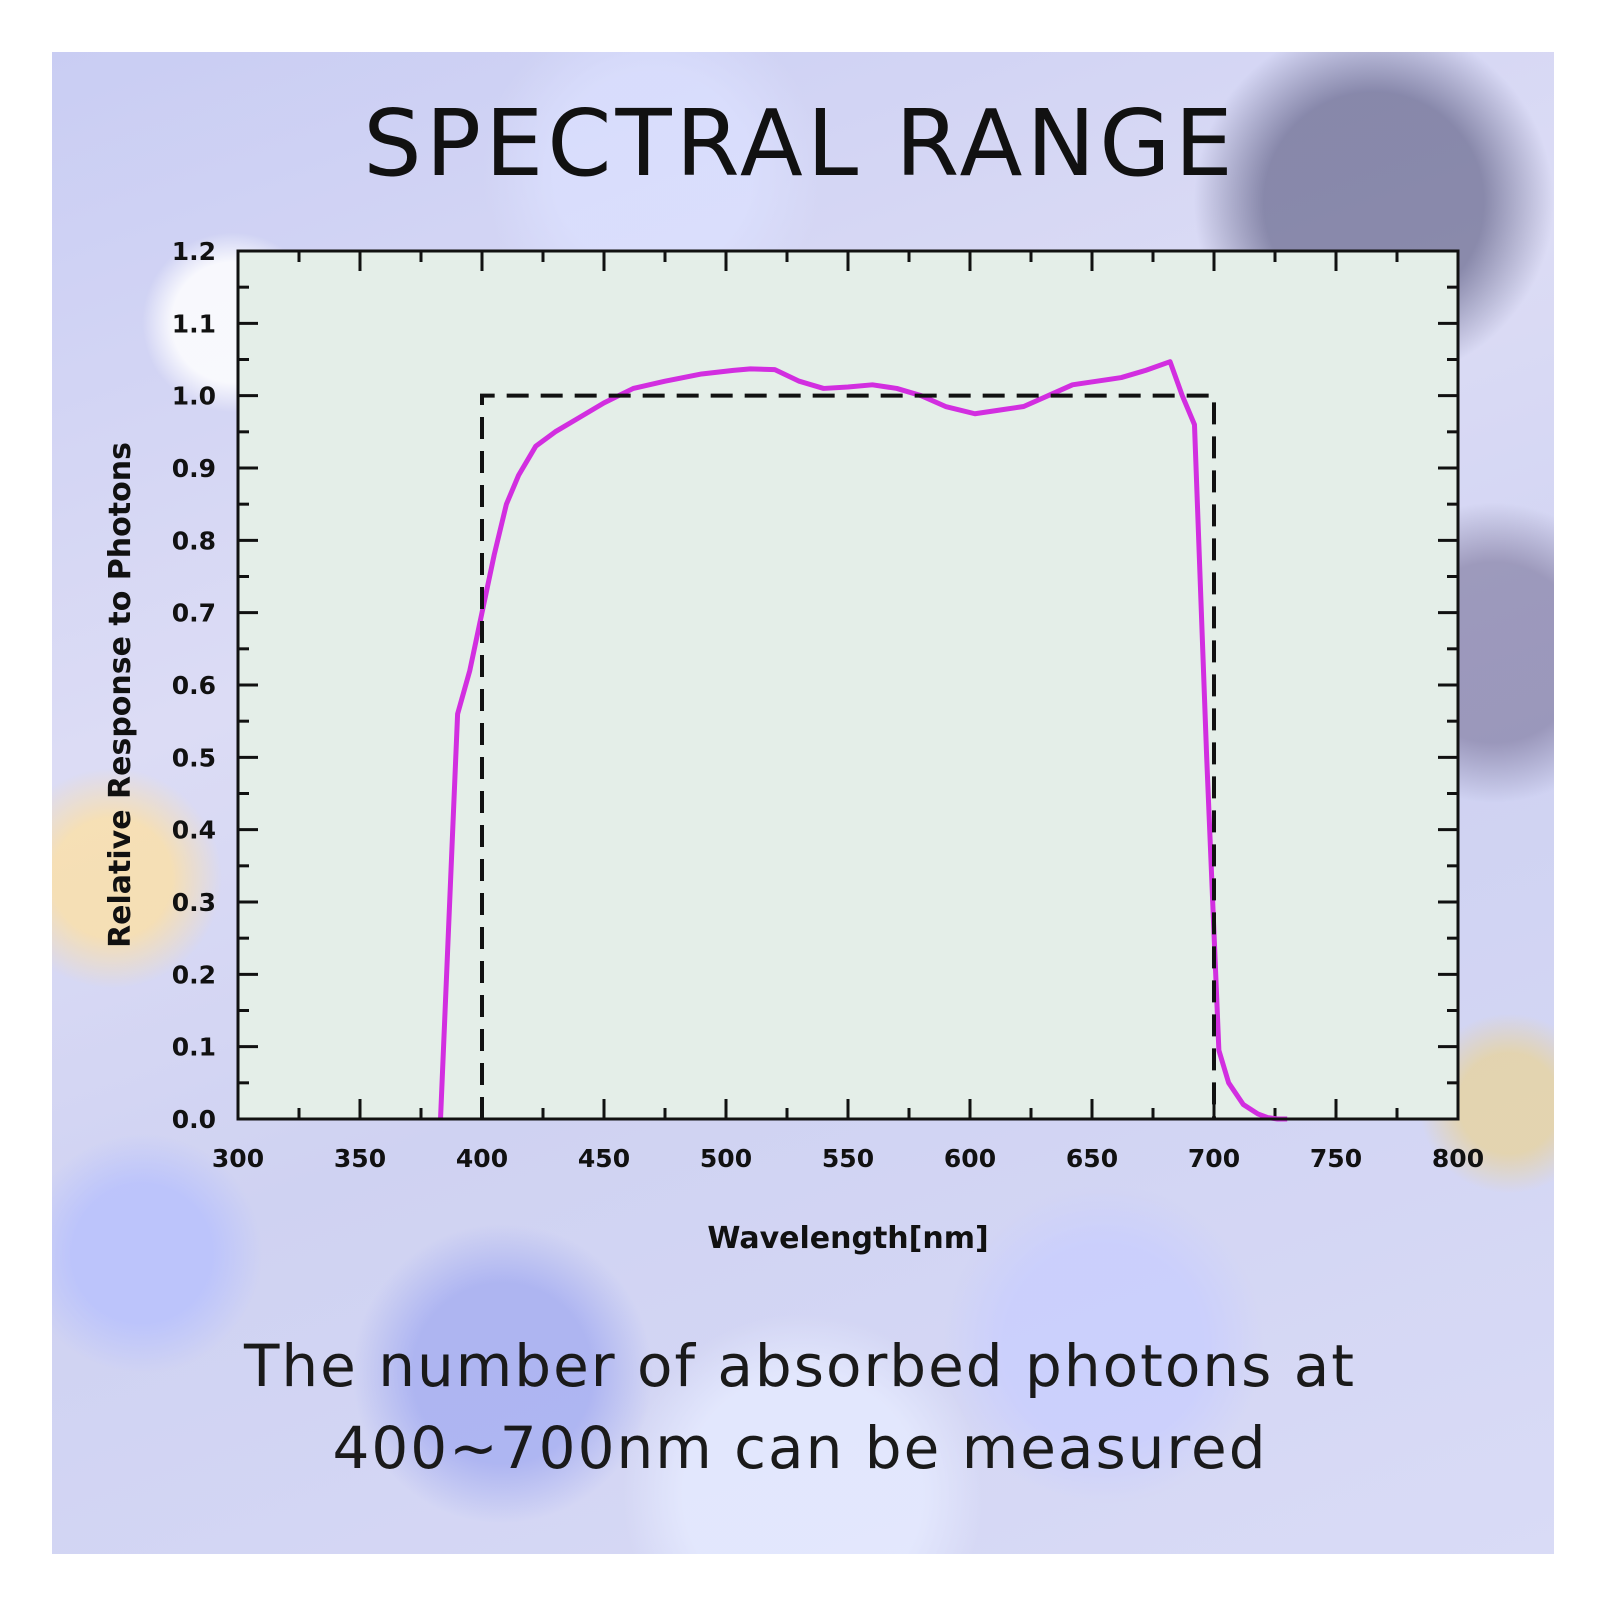  Describe the element at coordinates (194, 1047) in the screenshot. I see `y-tick-label: 0.1` at that location.